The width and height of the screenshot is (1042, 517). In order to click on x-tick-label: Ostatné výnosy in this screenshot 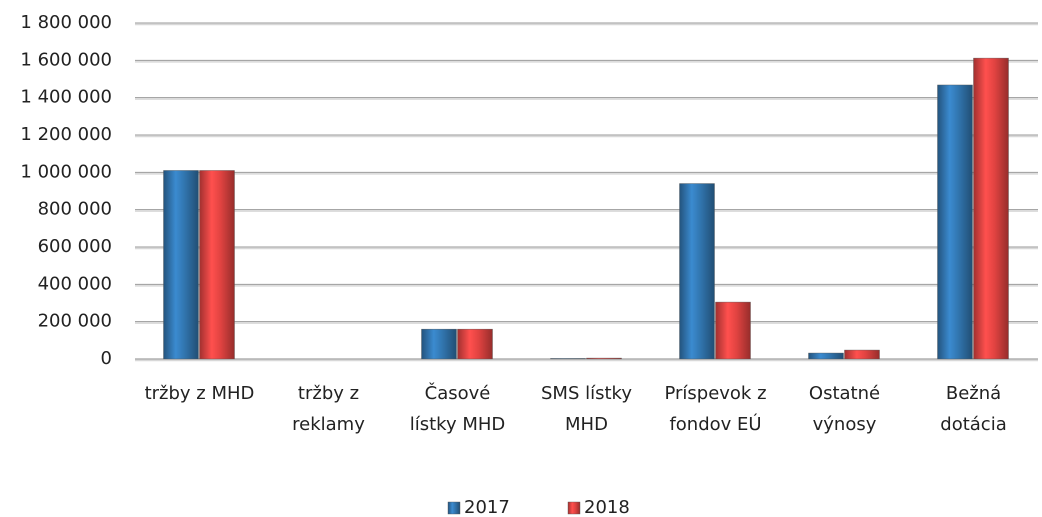, I will do `click(844, 409)`.